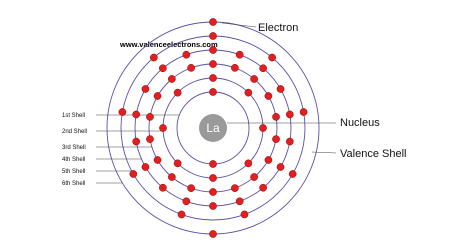 This screenshot has height=248, width=474. What do you see at coordinates (360, 123) in the screenshot?
I see `nucleus-label: Nucleus` at bounding box center [360, 123].